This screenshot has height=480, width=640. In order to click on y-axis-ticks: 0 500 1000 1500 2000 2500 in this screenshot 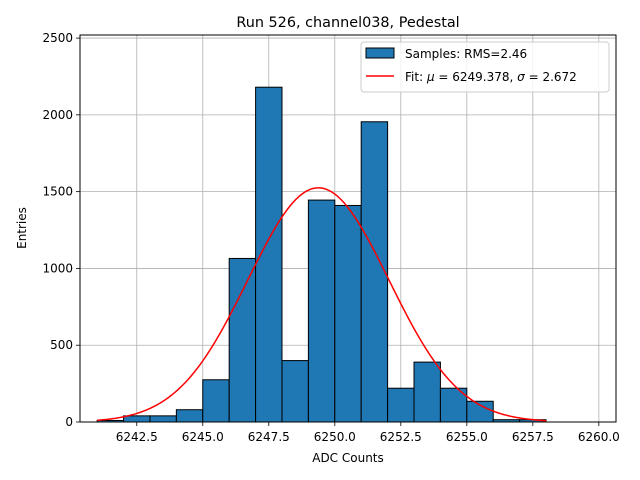, I will do `click(61, 230)`.